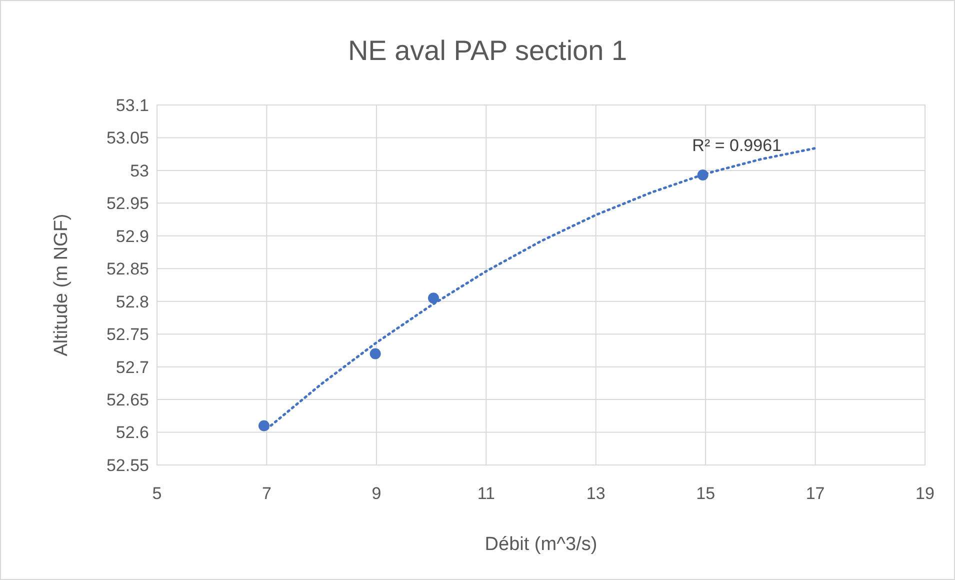  What do you see at coordinates (132, 432) in the screenshot?
I see `y-tick-label: 52.6` at bounding box center [132, 432].